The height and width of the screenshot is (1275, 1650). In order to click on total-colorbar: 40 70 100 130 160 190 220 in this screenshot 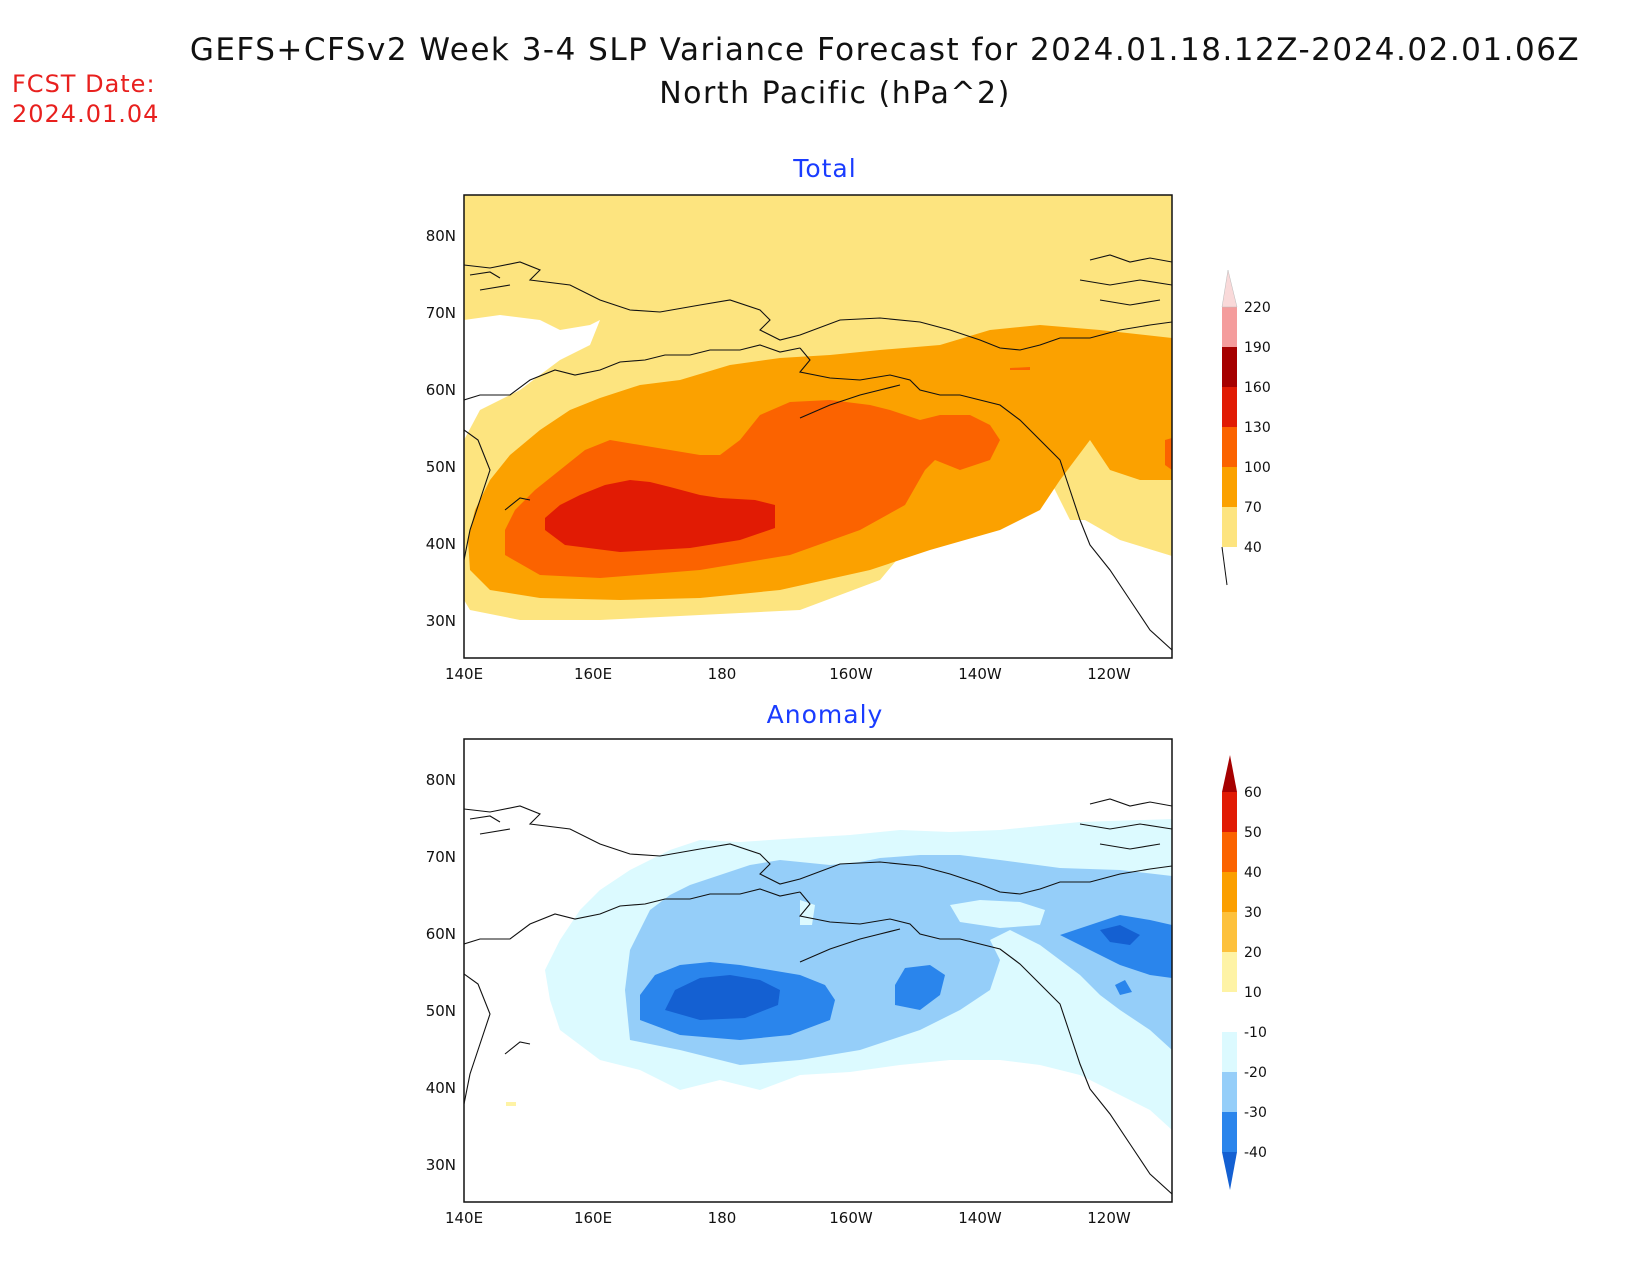, I will do `click(1246, 427)`.